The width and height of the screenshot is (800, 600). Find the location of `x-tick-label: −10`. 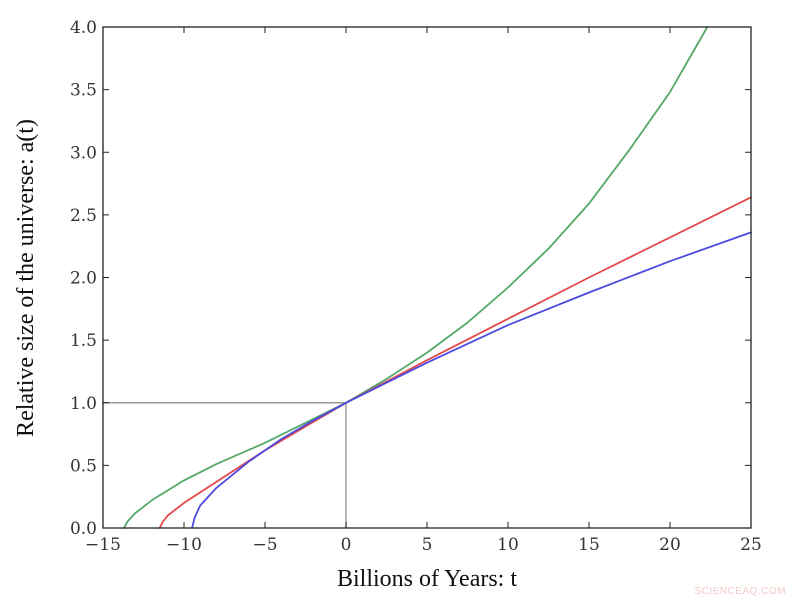

x-tick-label: −10 is located at coordinates (184, 545).